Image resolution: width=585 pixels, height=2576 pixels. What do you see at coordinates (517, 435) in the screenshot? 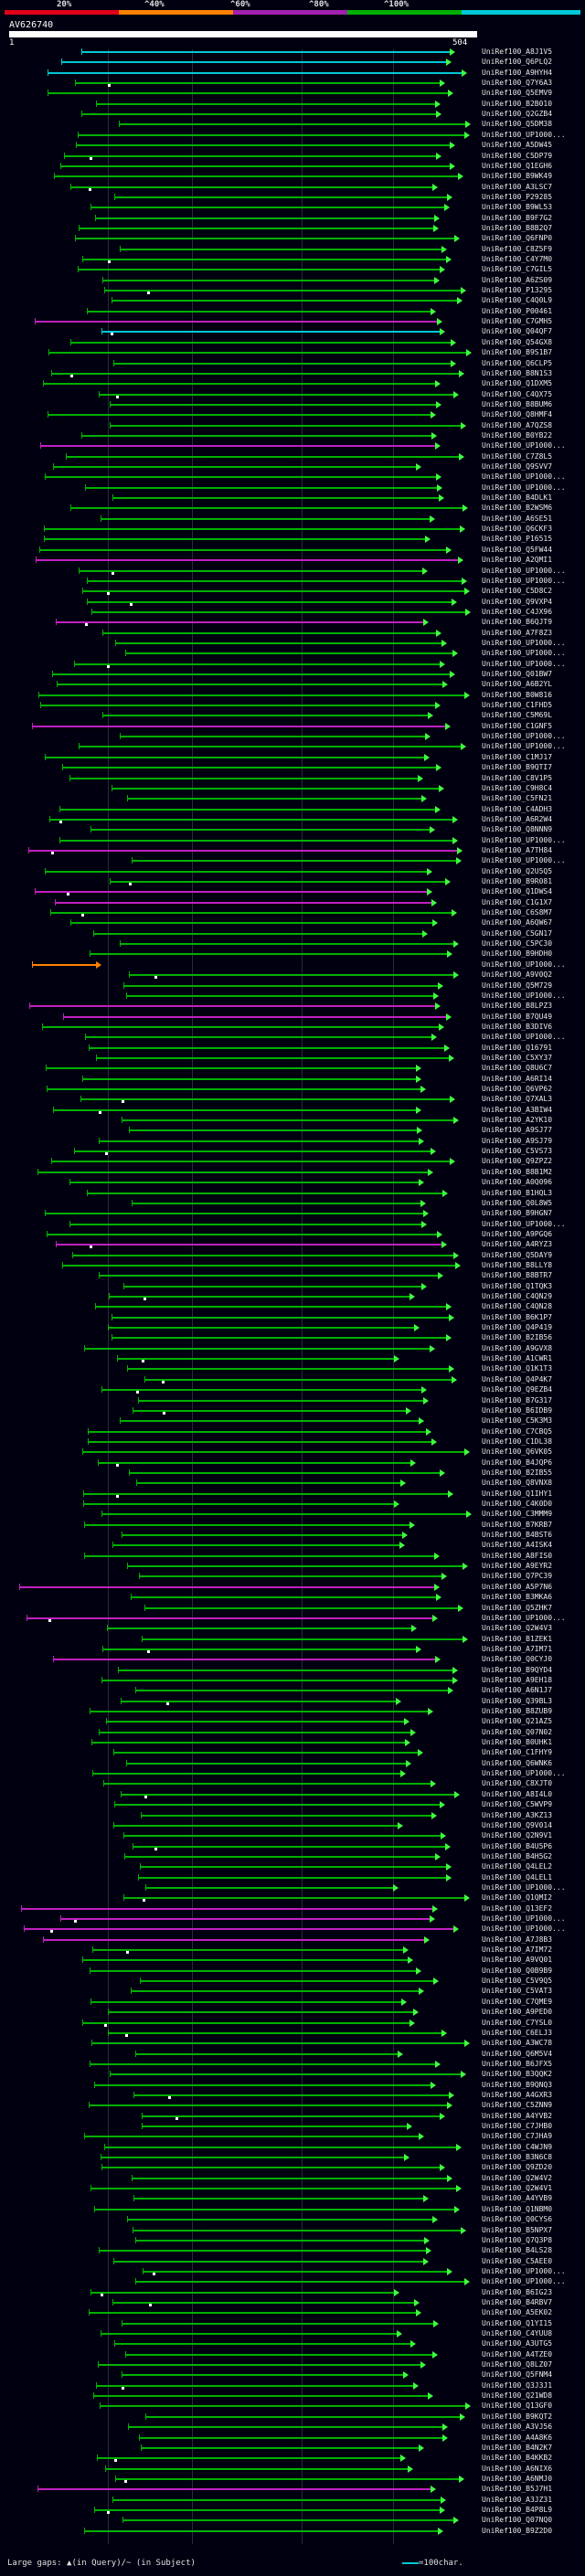
I see `hit-label: UniRef100_B0YB22` at bounding box center [517, 435].